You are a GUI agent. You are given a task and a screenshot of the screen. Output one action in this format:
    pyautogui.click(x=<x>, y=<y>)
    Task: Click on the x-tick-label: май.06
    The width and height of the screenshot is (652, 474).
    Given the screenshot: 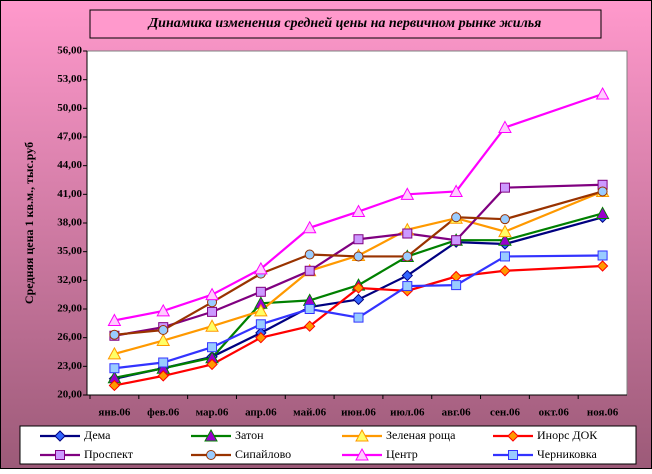 What is the action you would take?
    pyautogui.click(x=310, y=413)
    